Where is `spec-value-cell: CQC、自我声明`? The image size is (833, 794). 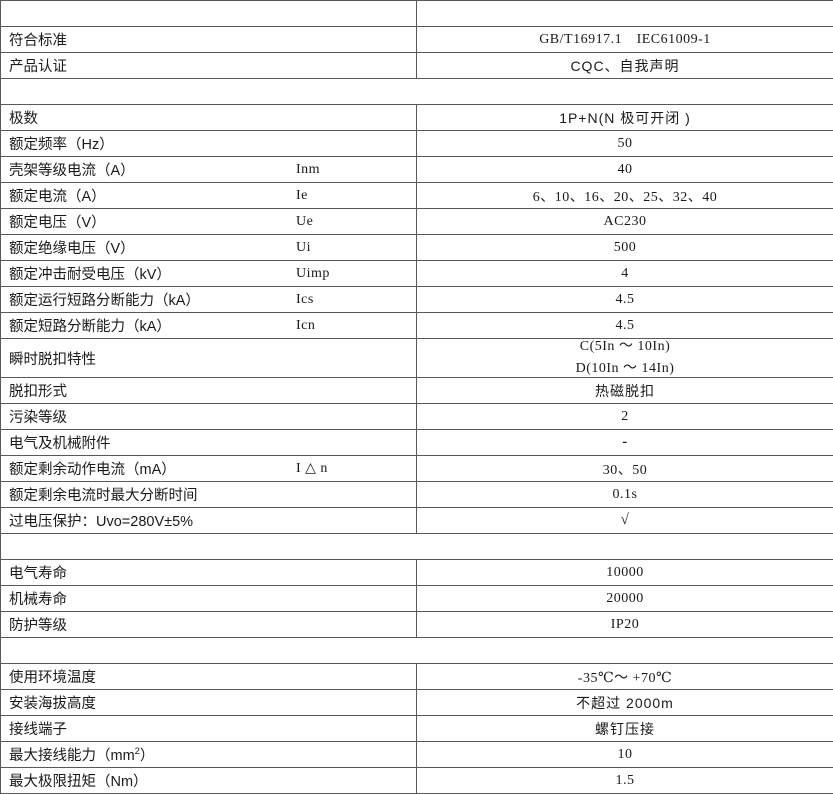
spec-value-cell: CQC、自我声明 is located at coordinates (625, 66).